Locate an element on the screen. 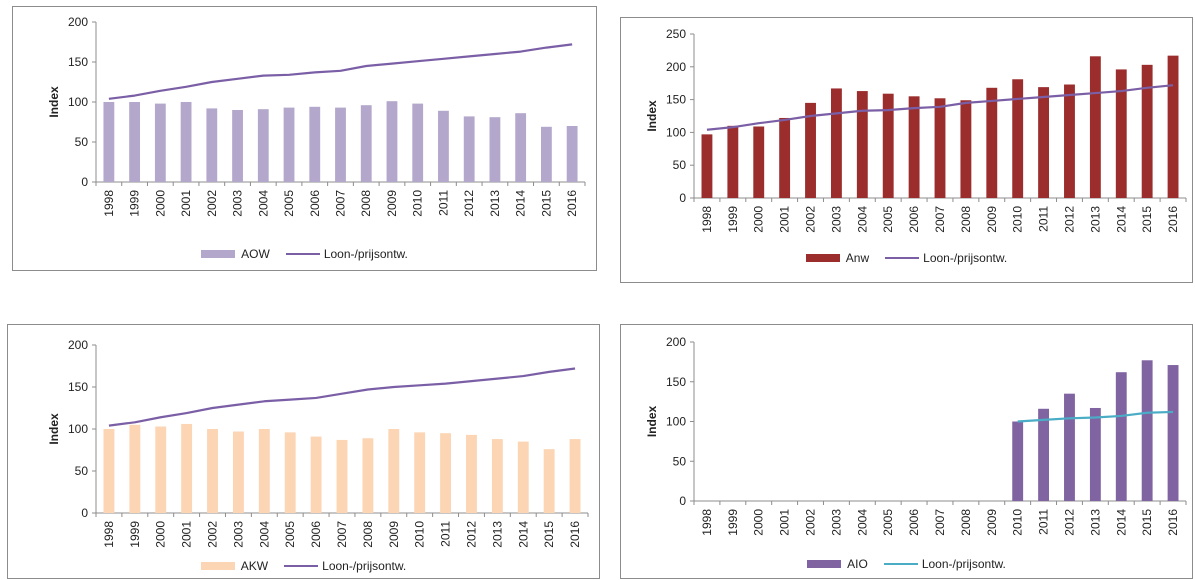 This screenshot has height=580, width=1195. legend-label-bar: AKW is located at coordinates (254, 566).